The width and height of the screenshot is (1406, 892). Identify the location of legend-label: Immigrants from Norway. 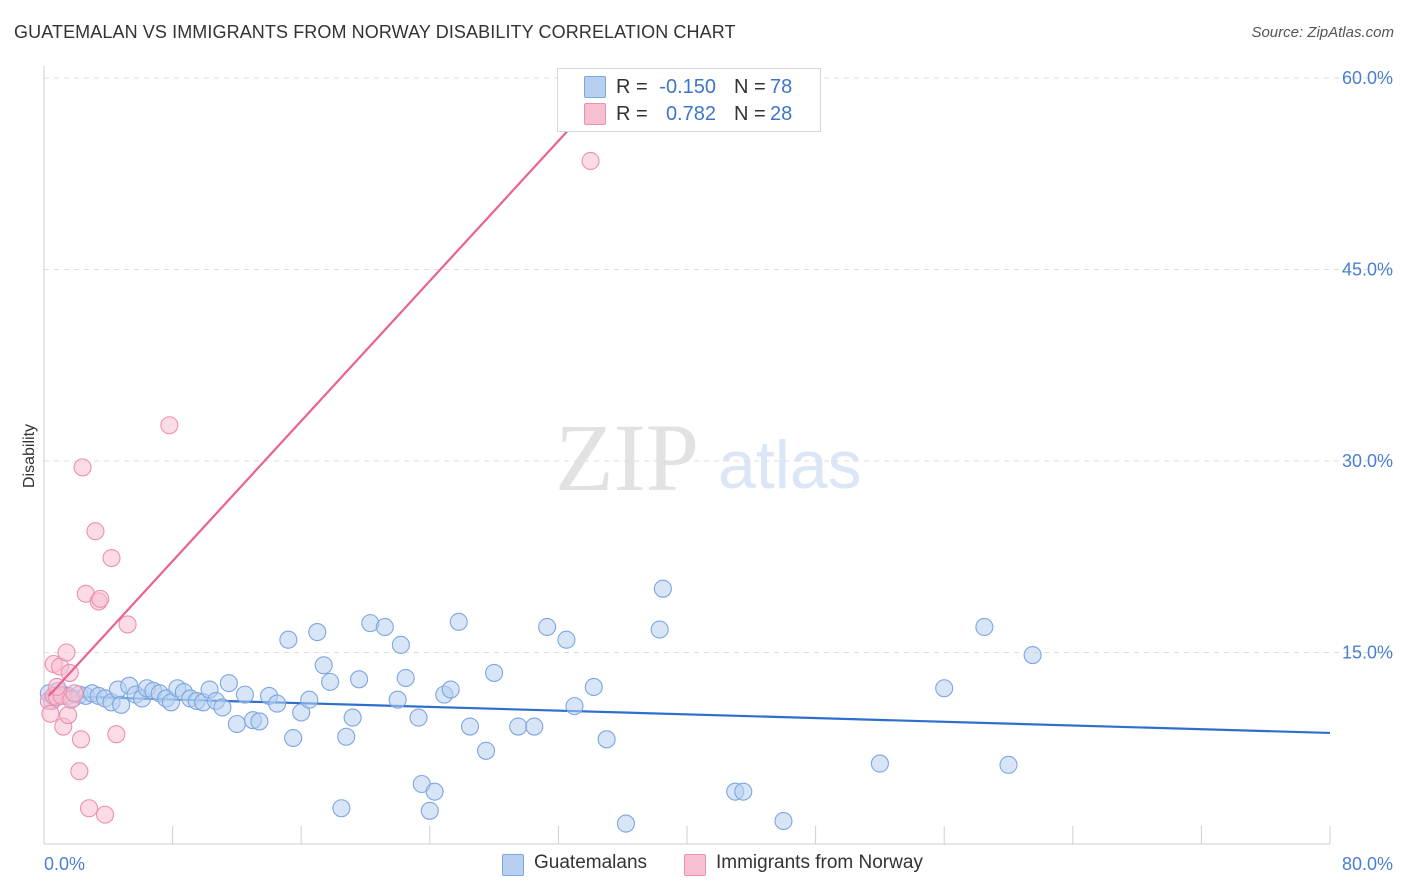
(819, 862).